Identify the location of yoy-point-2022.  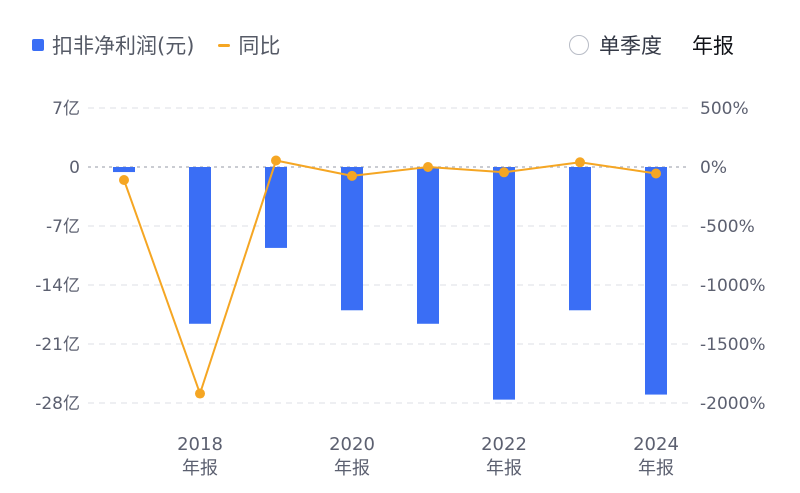
(504, 172).